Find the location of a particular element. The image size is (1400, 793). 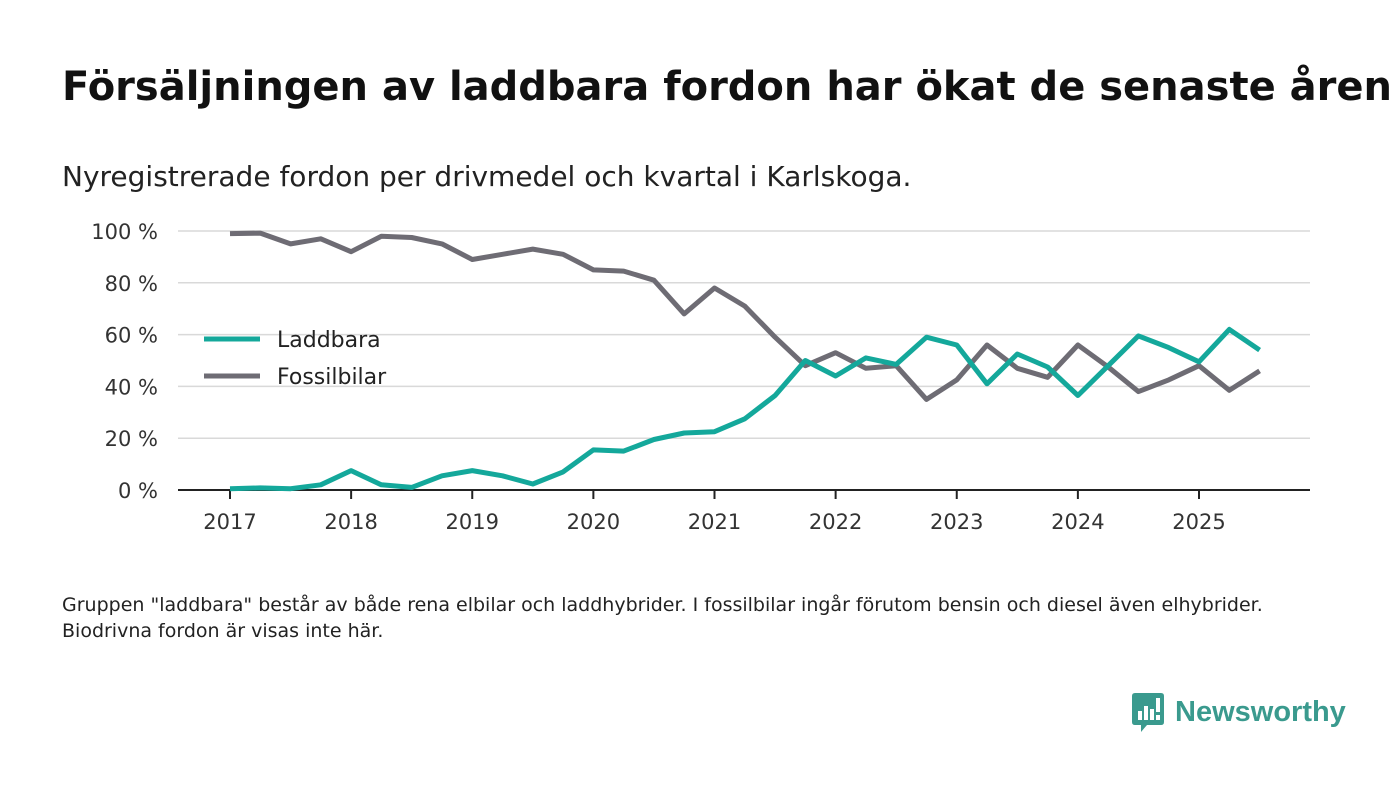

legend: Laddbara Fossilbilar is located at coordinates (295, 359).